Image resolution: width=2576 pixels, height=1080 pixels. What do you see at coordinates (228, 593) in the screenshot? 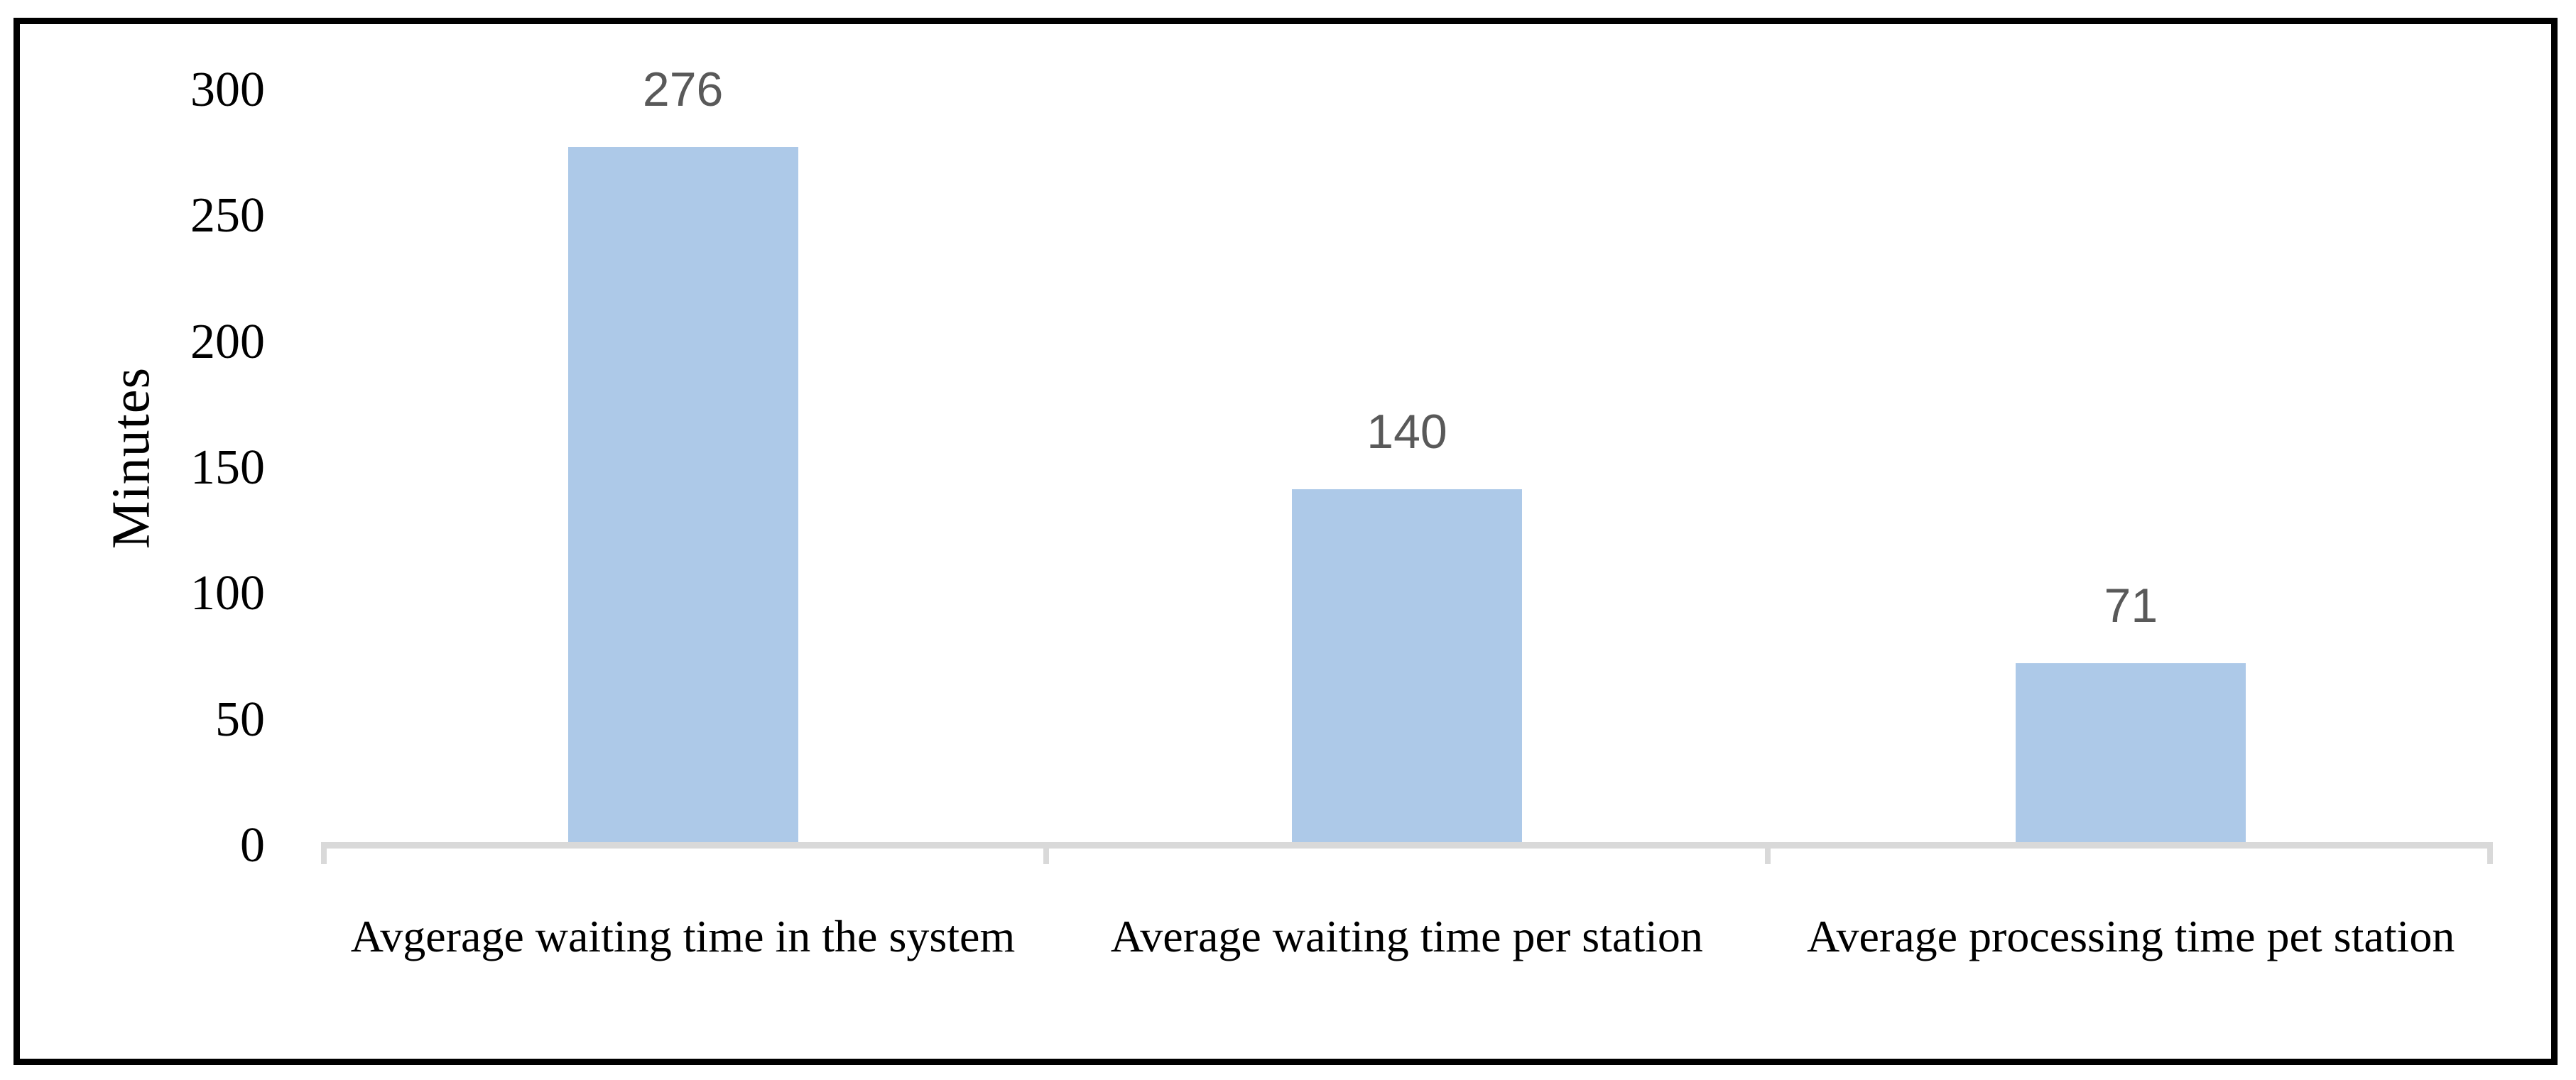
I see `y-tick-label: 100` at bounding box center [228, 593].